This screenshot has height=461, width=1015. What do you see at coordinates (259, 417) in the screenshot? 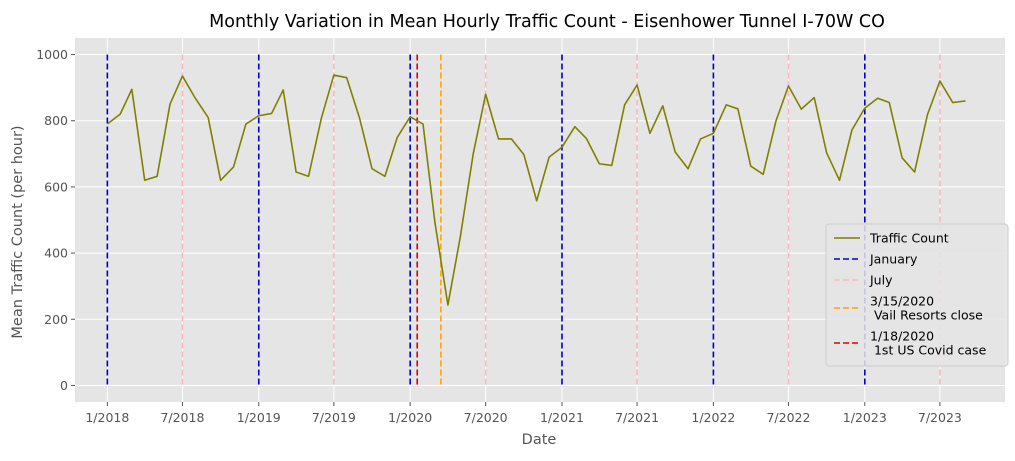
I see `x-tick-label: 1/2019` at bounding box center [259, 417].